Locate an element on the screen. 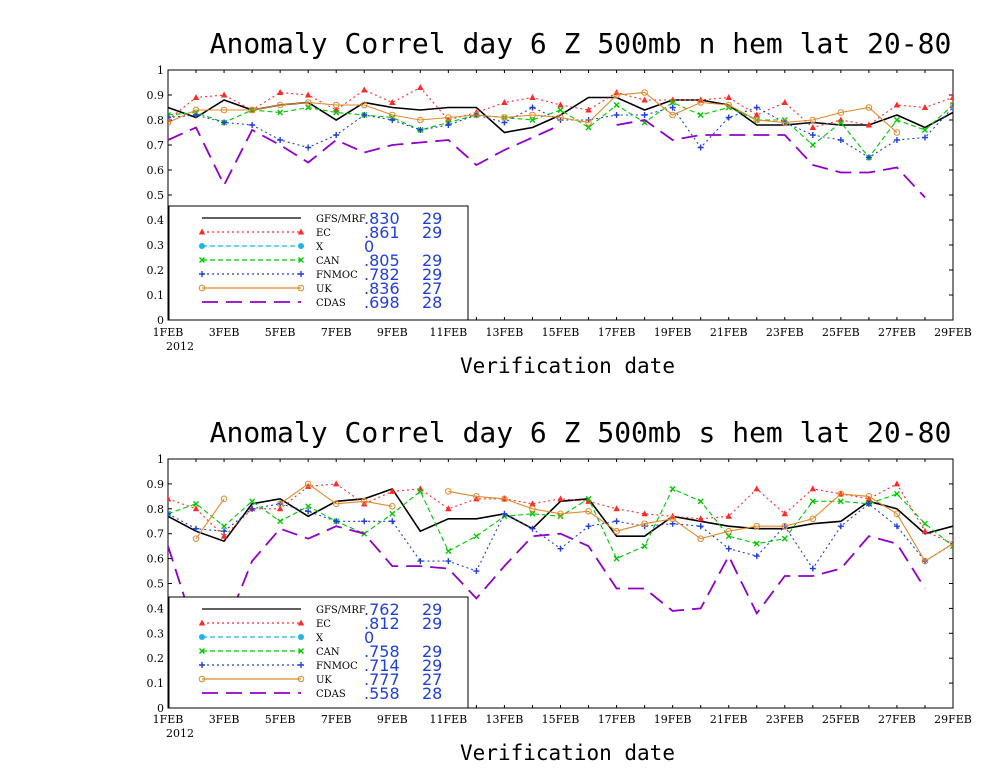  x-axis-label: Verification date is located at coordinates (567, 753).